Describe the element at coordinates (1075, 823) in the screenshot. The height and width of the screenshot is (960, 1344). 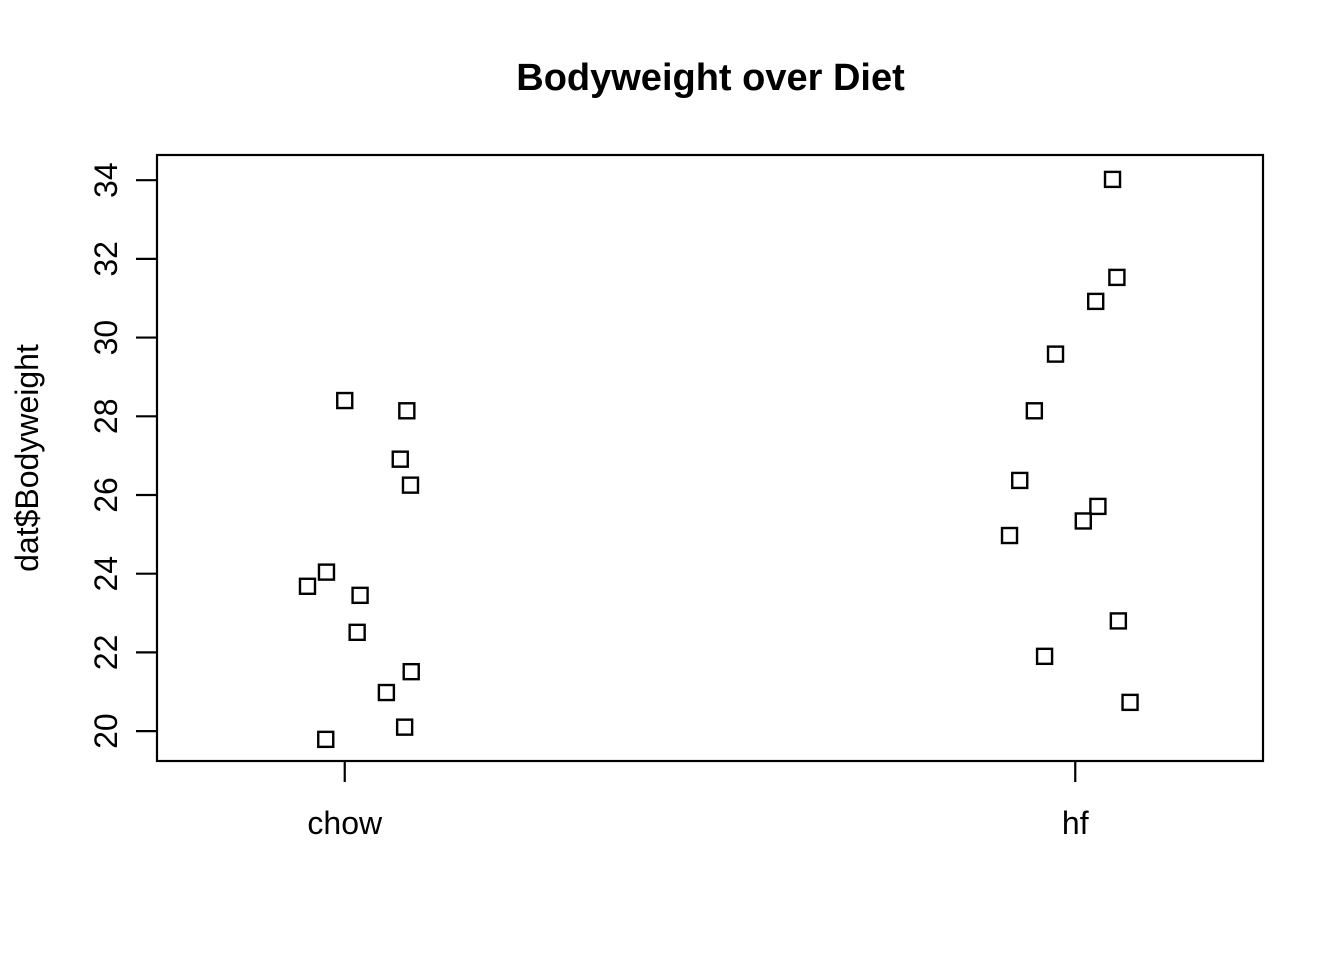
I see `x-tick-label-hf: hf` at that location.